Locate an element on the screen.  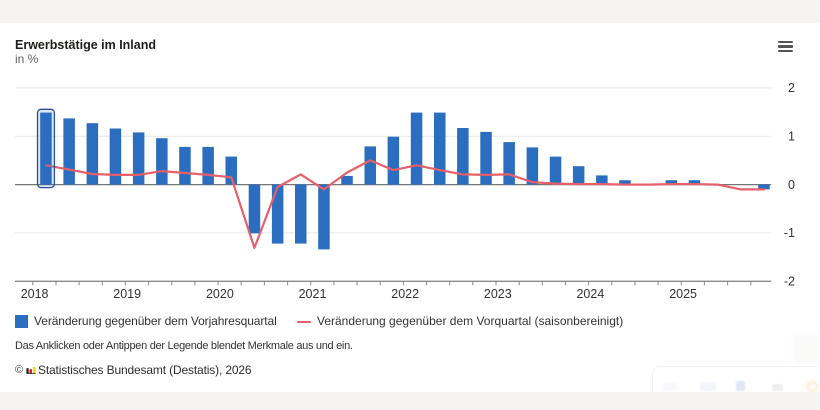
svg-text: 2021 is located at coordinates (313, 294).